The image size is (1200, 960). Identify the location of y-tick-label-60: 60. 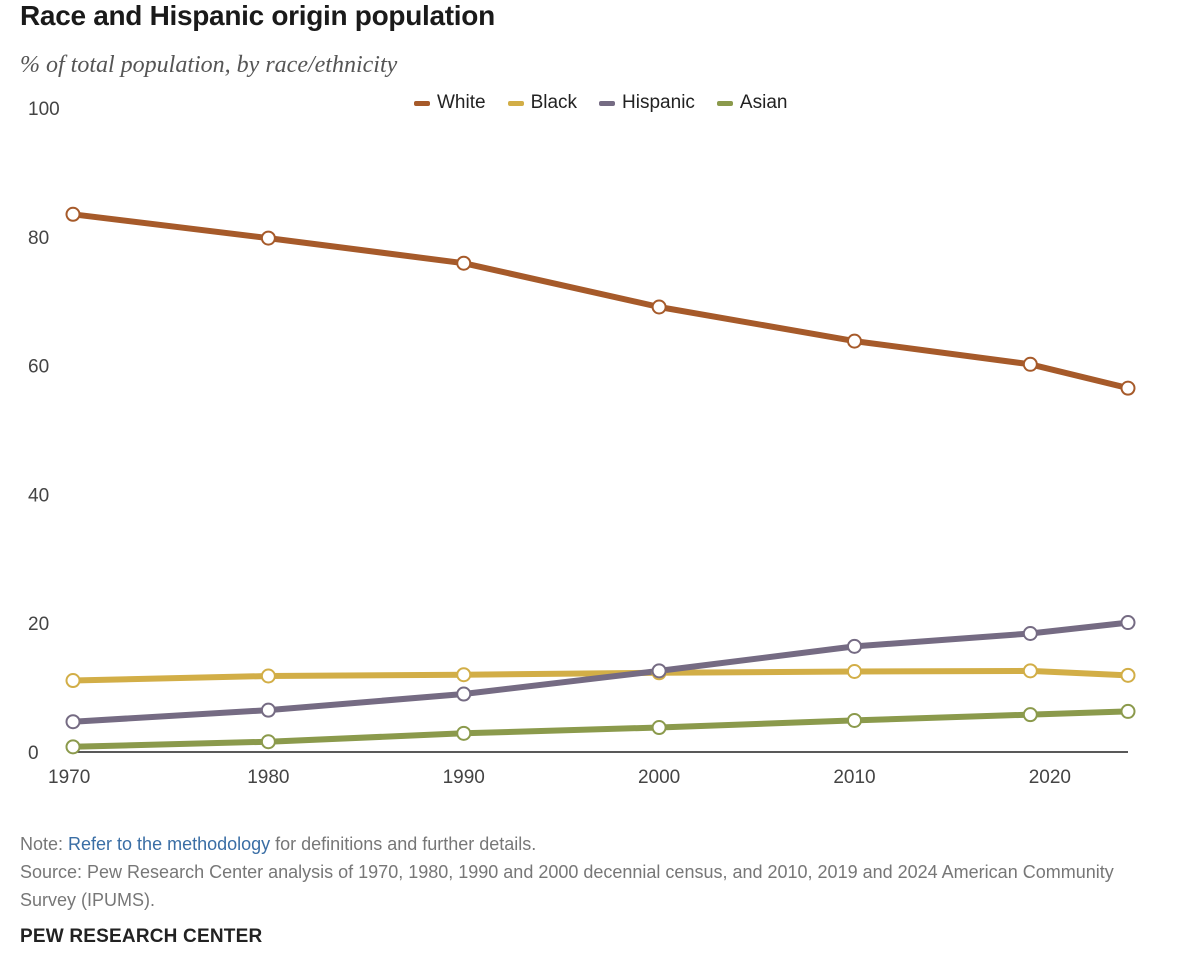
(38, 367).